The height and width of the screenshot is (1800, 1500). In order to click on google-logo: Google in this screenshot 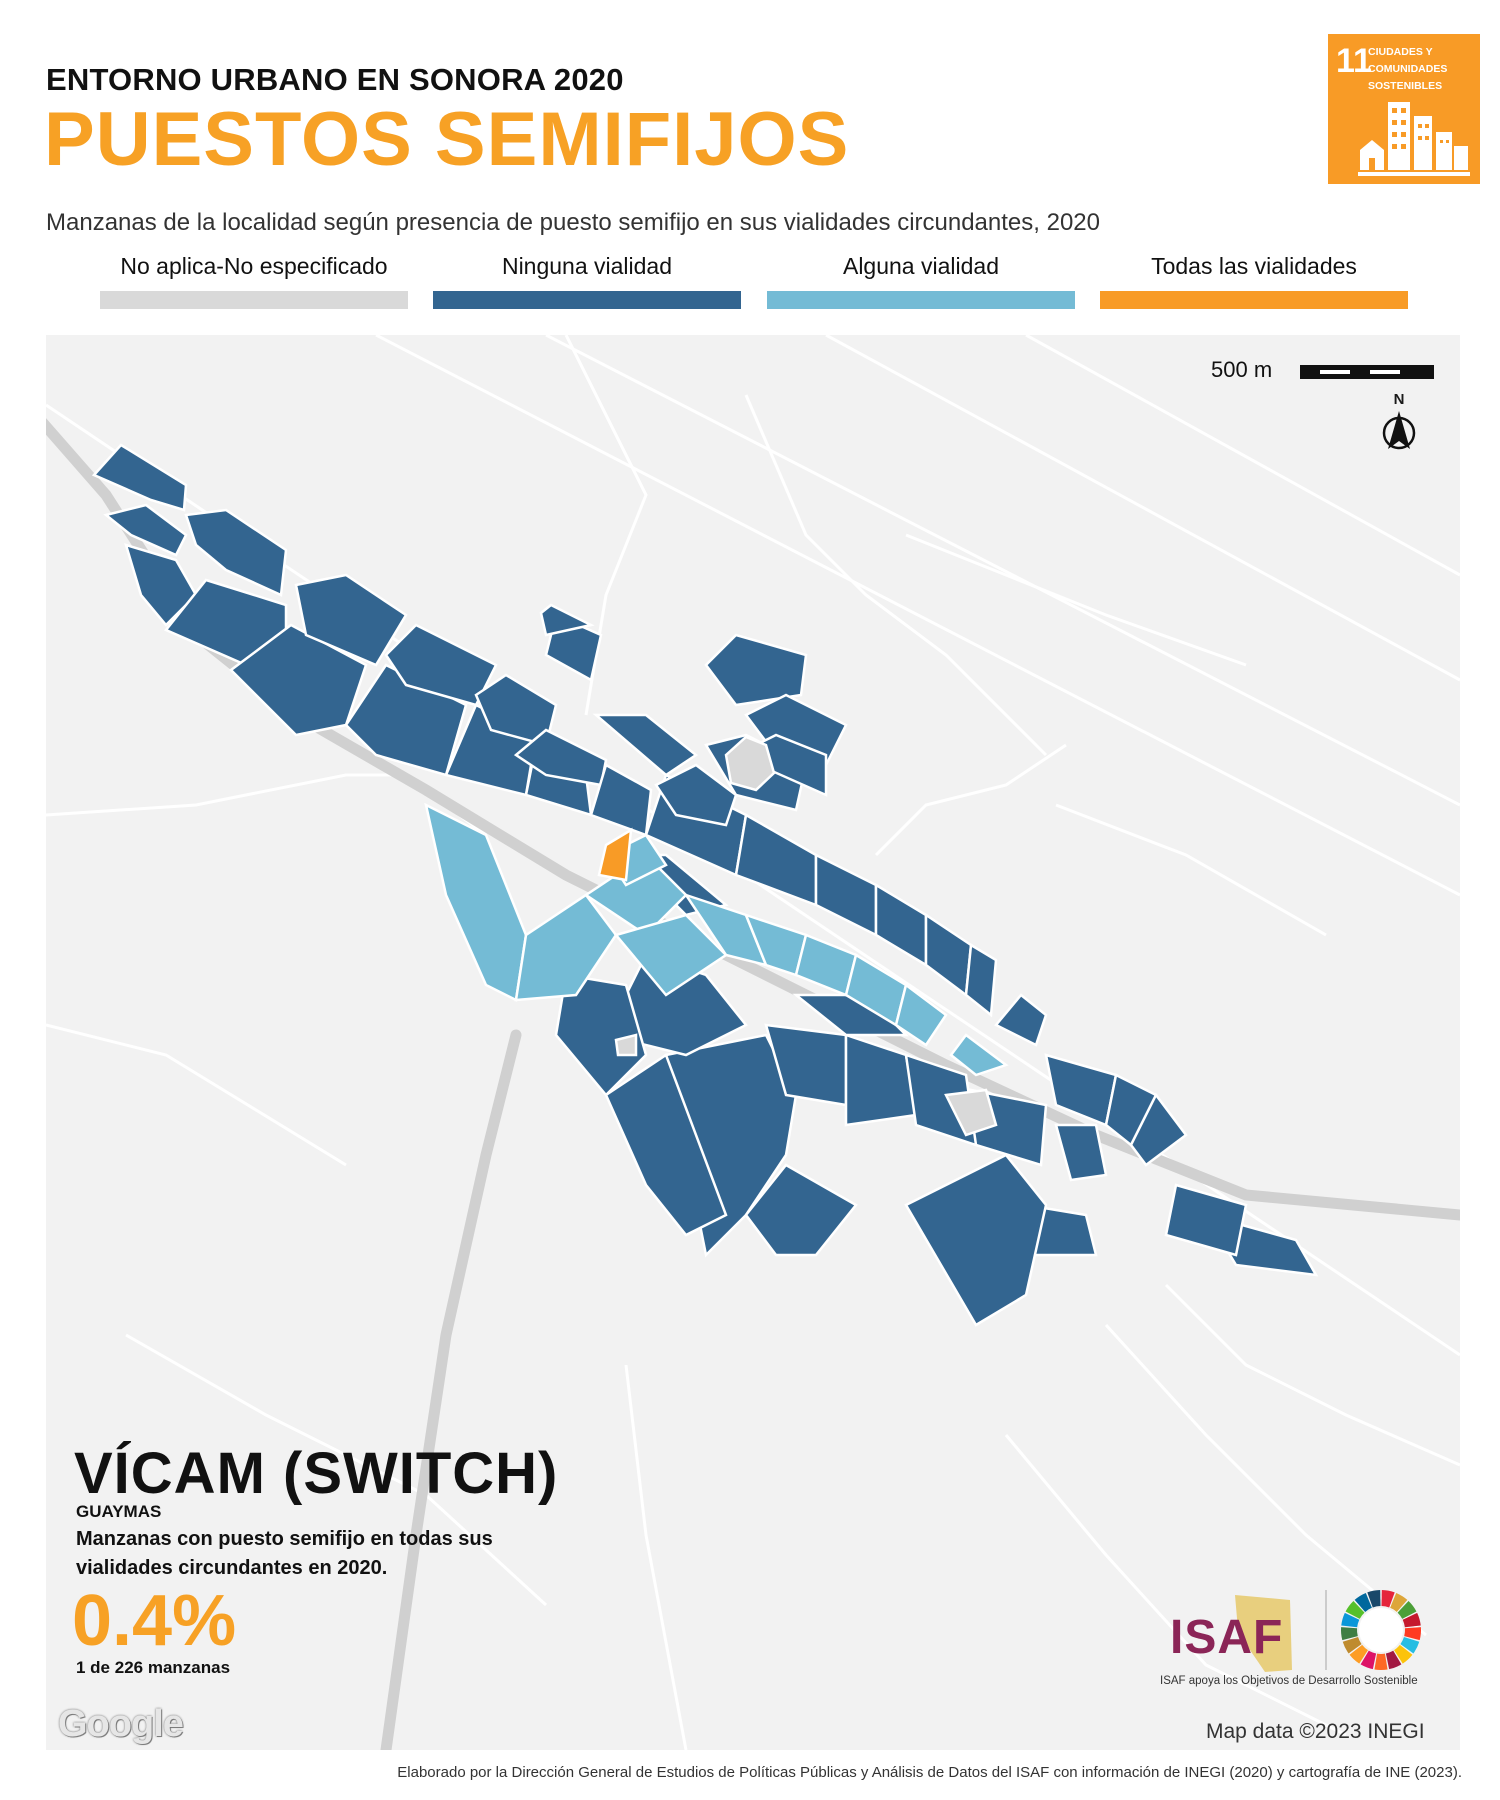, I will do `click(121, 1724)`.